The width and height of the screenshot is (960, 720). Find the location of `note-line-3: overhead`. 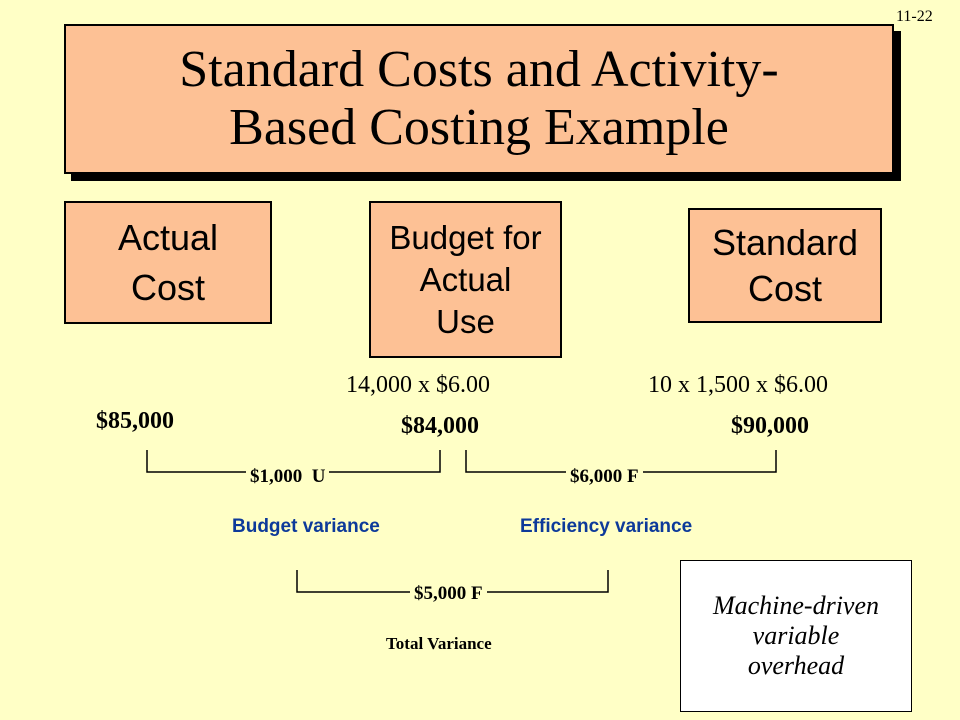

note-line-3: overhead is located at coordinates (796, 665).